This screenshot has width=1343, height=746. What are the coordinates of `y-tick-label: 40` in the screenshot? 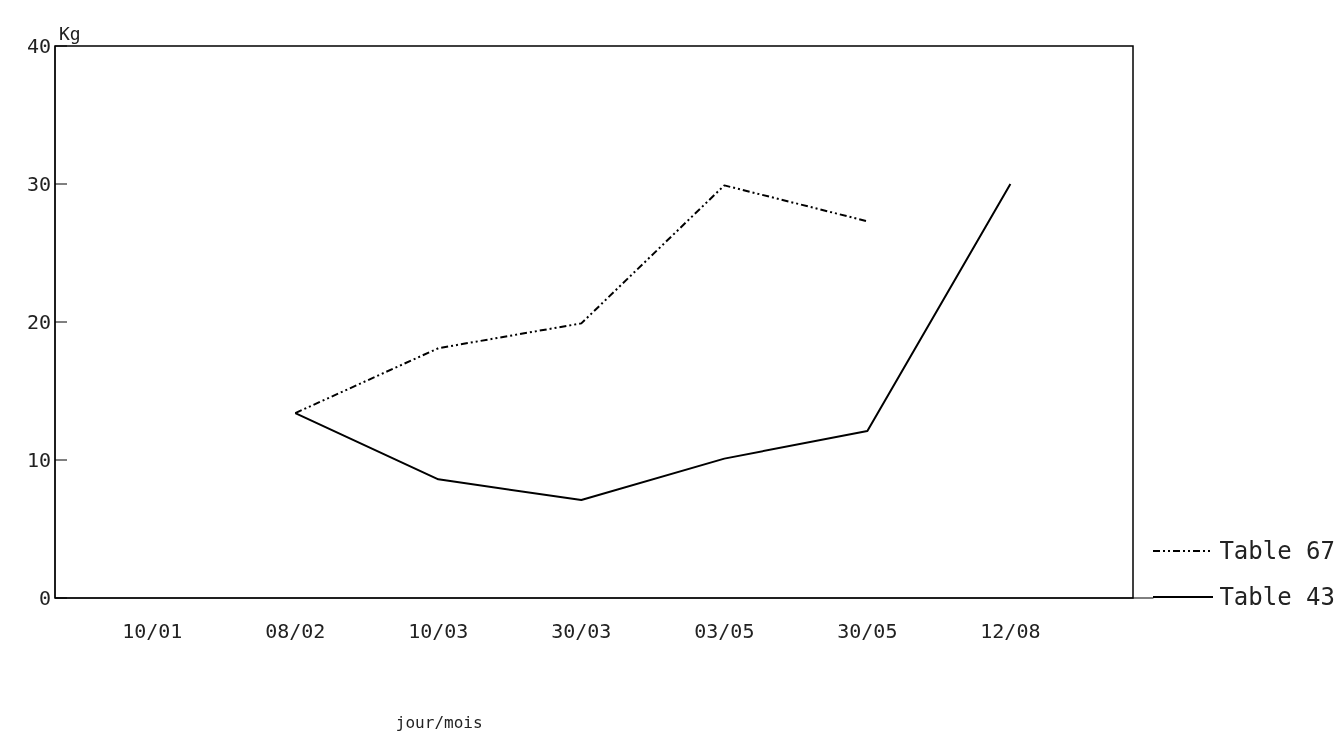 It's located at (38, 46).